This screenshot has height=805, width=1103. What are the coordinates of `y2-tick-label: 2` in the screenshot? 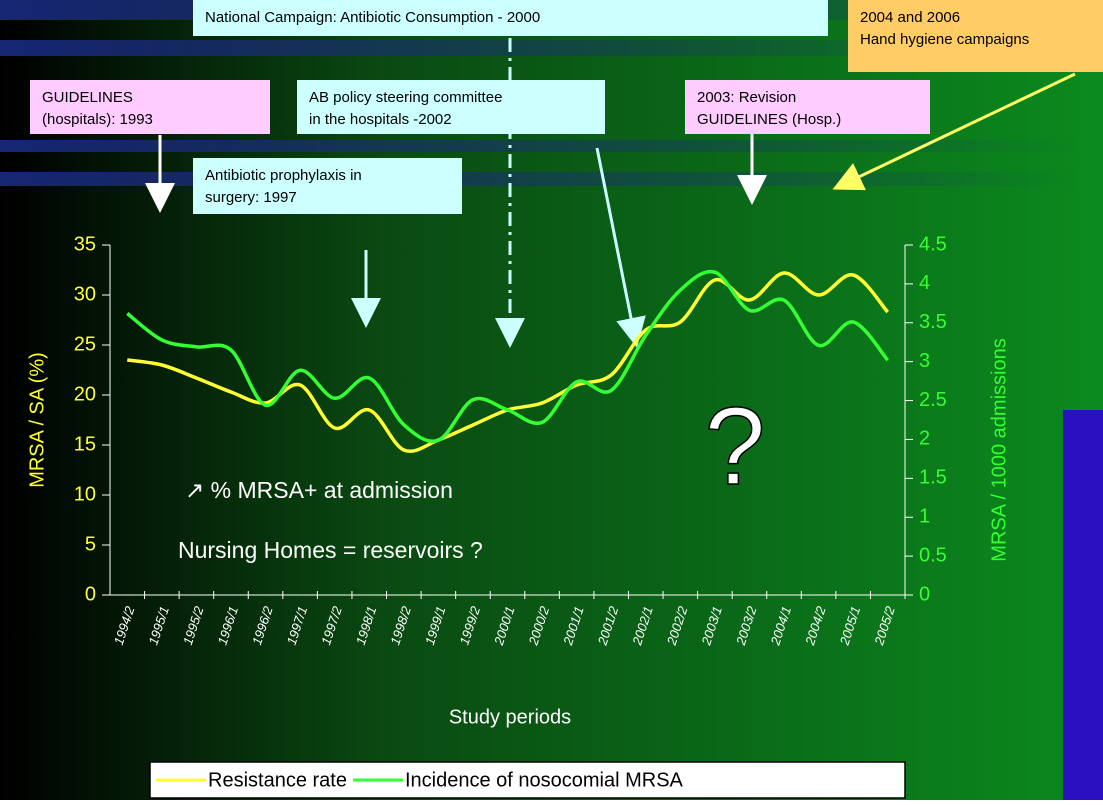 It's located at (924, 439).